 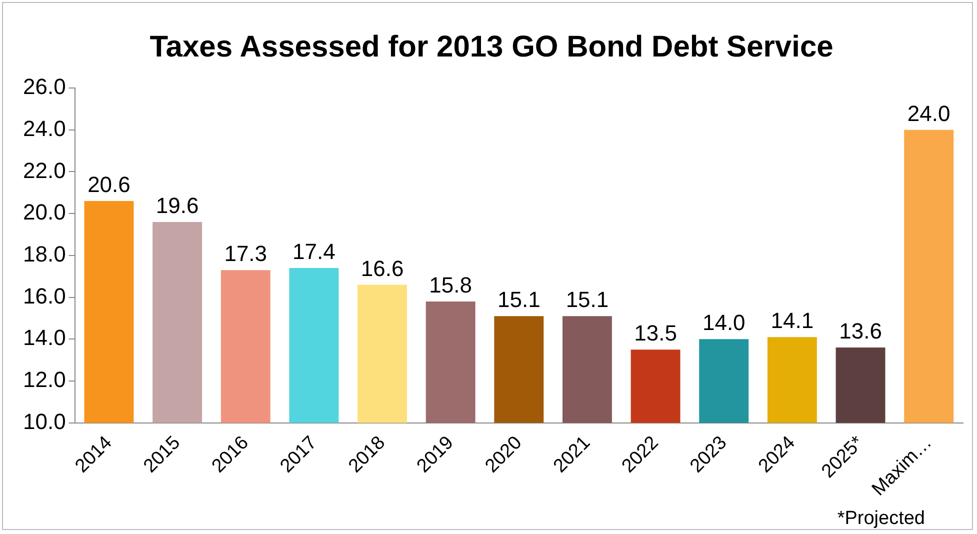 What do you see at coordinates (928, 113) in the screenshot?
I see `data-label: 24.0` at bounding box center [928, 113].